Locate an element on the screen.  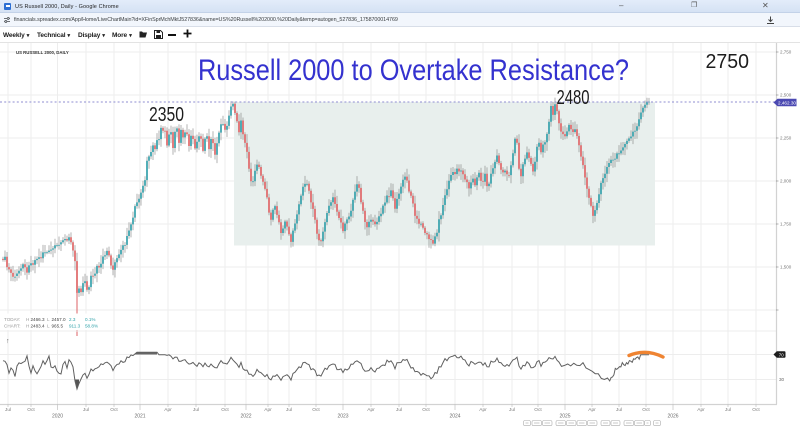
svg-text: 2,250 is located at coordinates (786, 138).